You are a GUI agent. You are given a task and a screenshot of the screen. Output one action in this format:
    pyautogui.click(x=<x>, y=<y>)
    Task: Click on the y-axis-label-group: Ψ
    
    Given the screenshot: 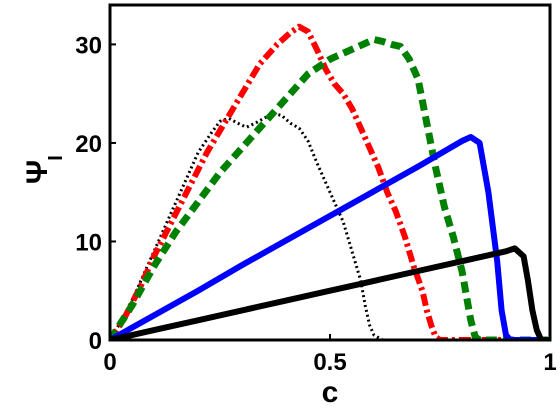 What is the action you would take?
    pyautogui.click(x=37, y=172)
    